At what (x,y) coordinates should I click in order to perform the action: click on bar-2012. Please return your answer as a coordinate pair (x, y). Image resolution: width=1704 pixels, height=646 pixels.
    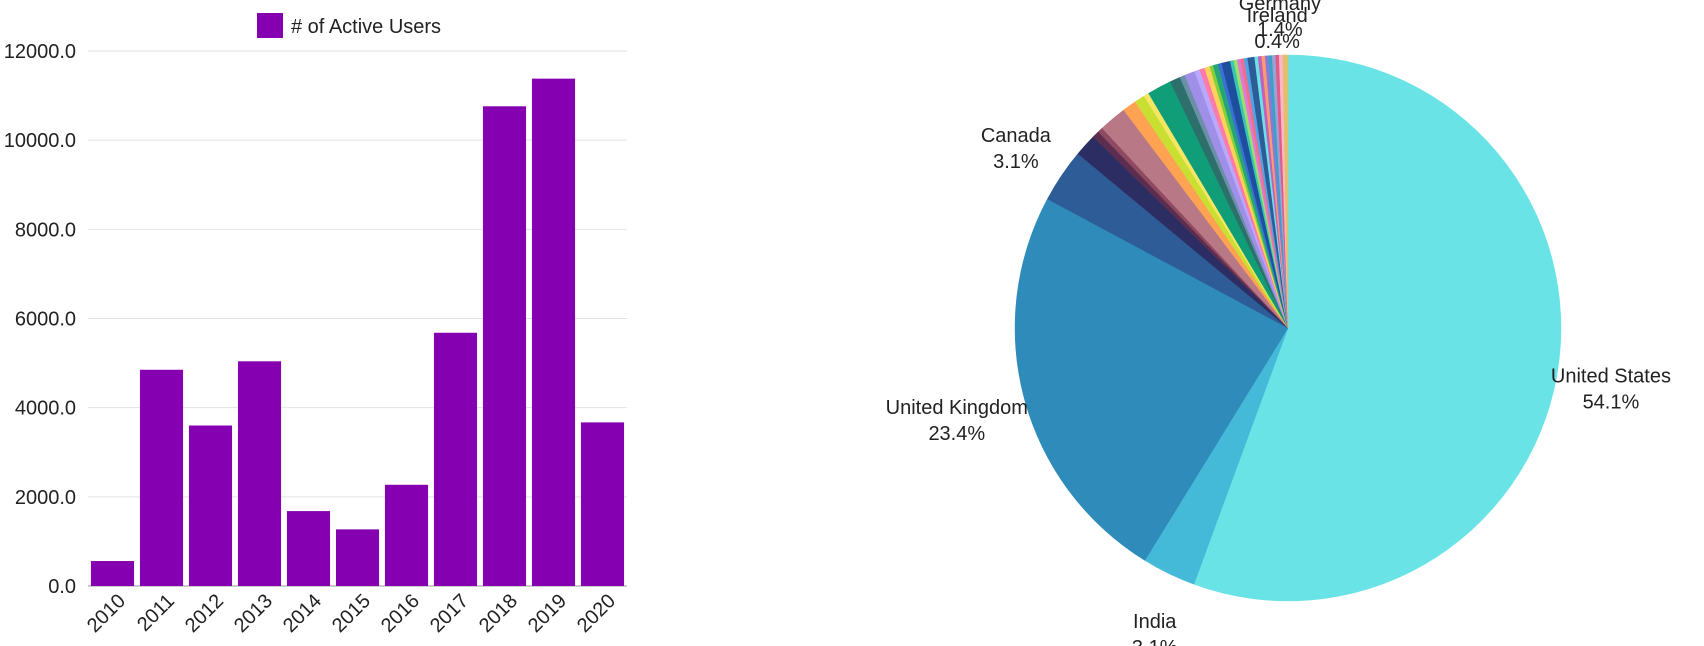
    Looking at the image, I should click on (210, 505).